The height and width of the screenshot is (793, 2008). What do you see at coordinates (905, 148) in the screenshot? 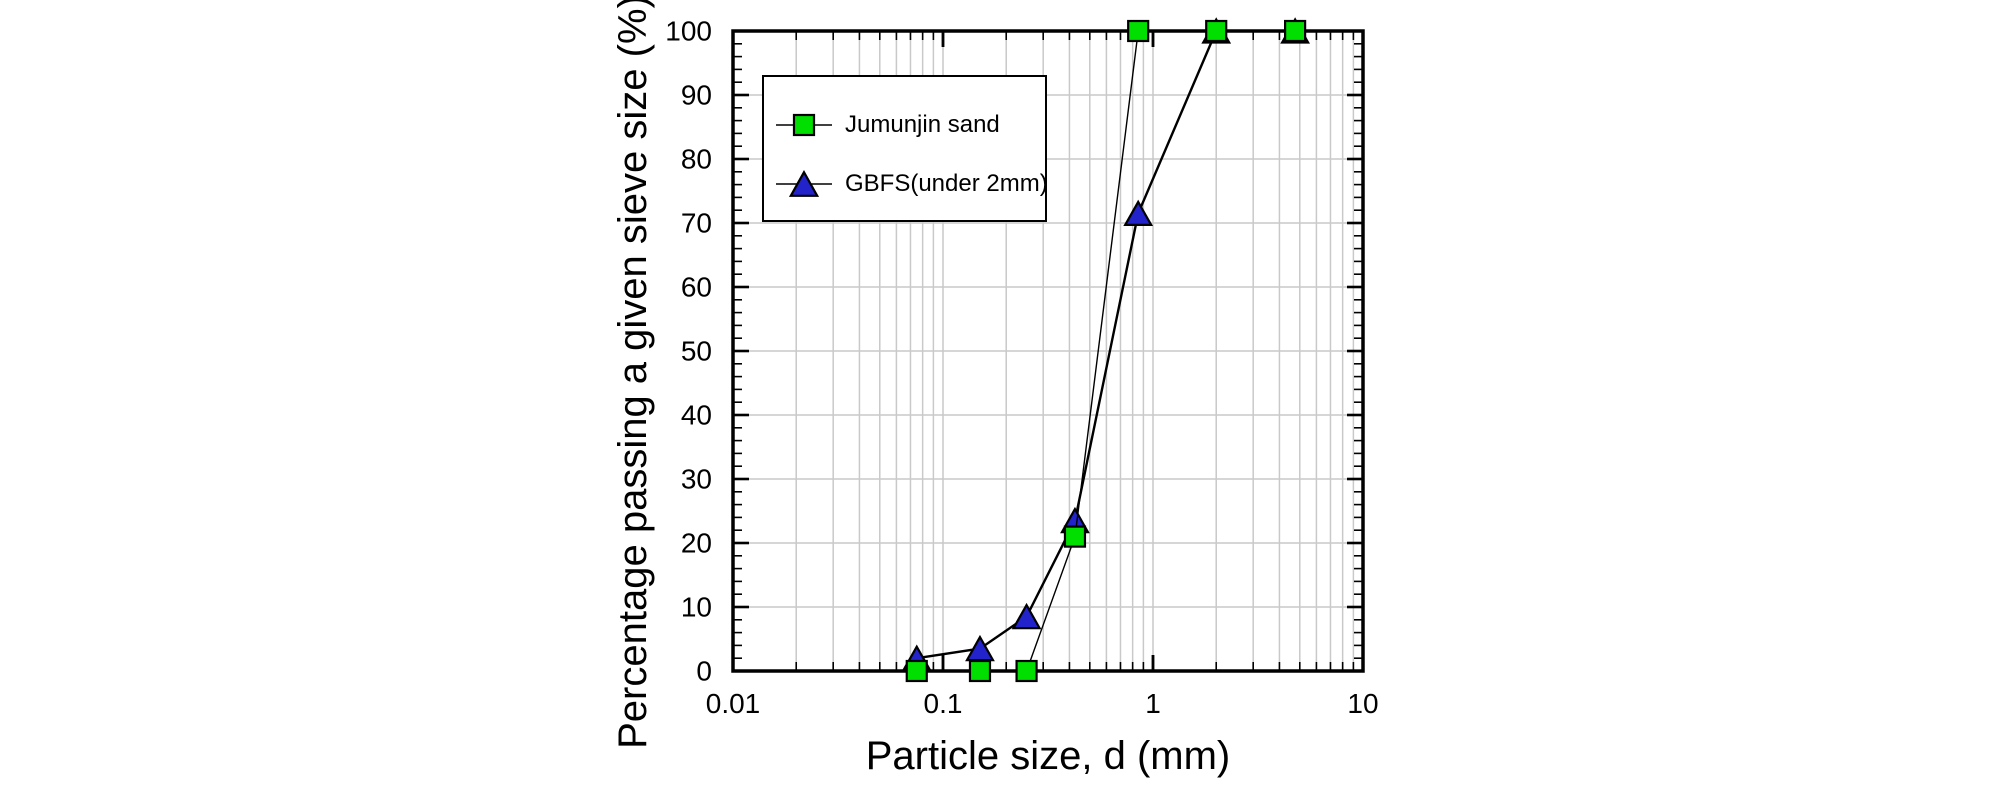
I see `legend: Jumunjin sand GBFS(under 2mm)` at bounding box center [905, 148].